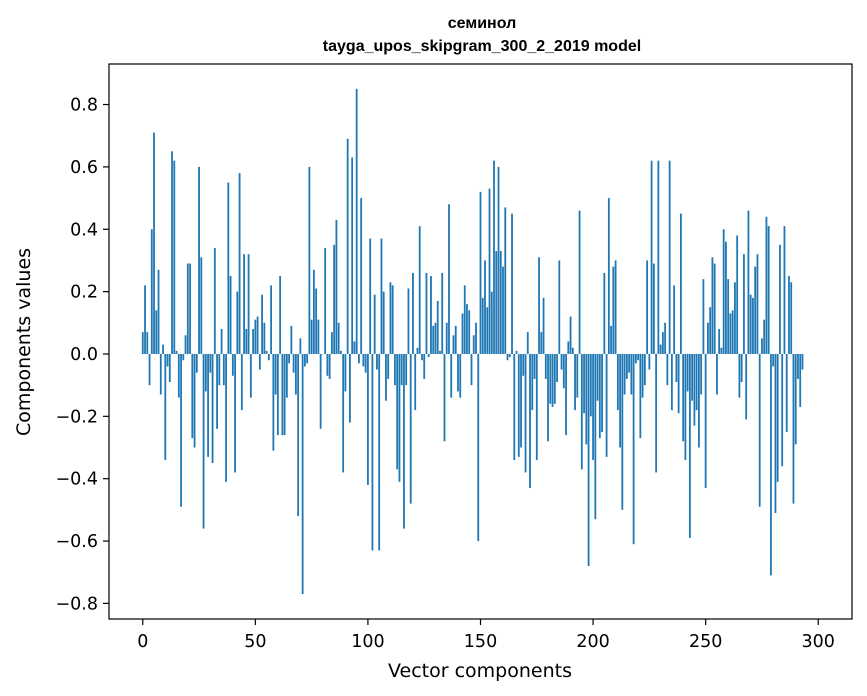  Describe the element at coordinates (77, 417) in the screenshot. I see `y-tick-label: −0.2` at that location.